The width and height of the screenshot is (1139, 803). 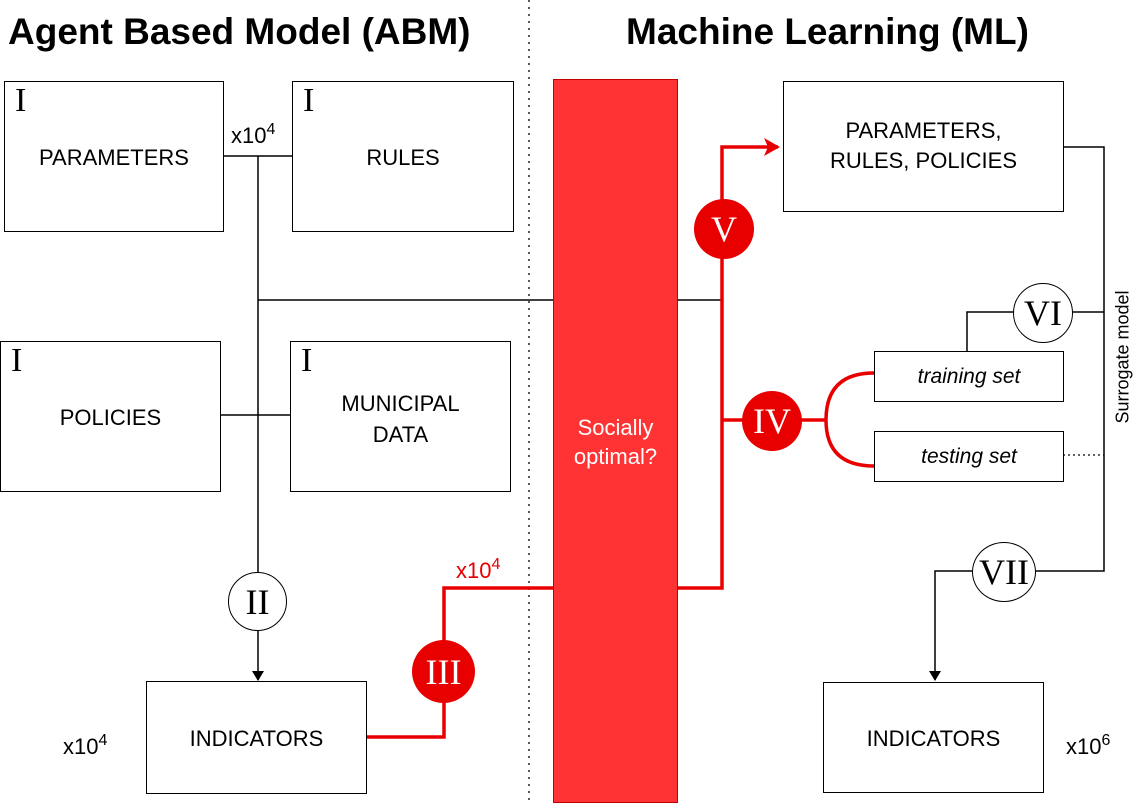 I want to click on training-set-box: training set, so click(x=969, y=376).